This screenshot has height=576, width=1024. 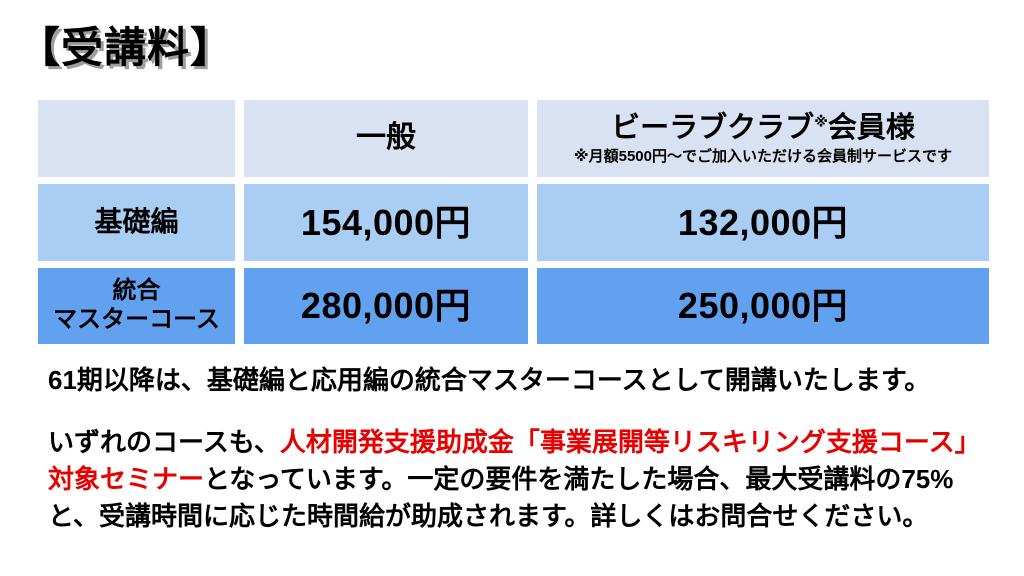 I want to click on price-master-member-value: 250,000円, so click(x=763, y=306).